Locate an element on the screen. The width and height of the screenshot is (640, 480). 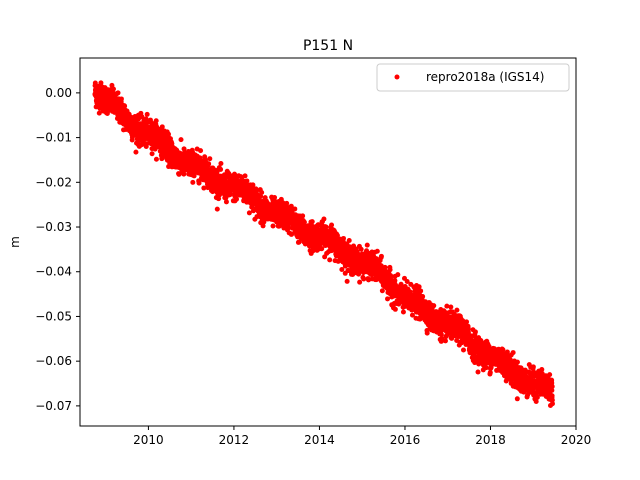
y-tick-label: −0.05 is located at coordinates (53, 316).